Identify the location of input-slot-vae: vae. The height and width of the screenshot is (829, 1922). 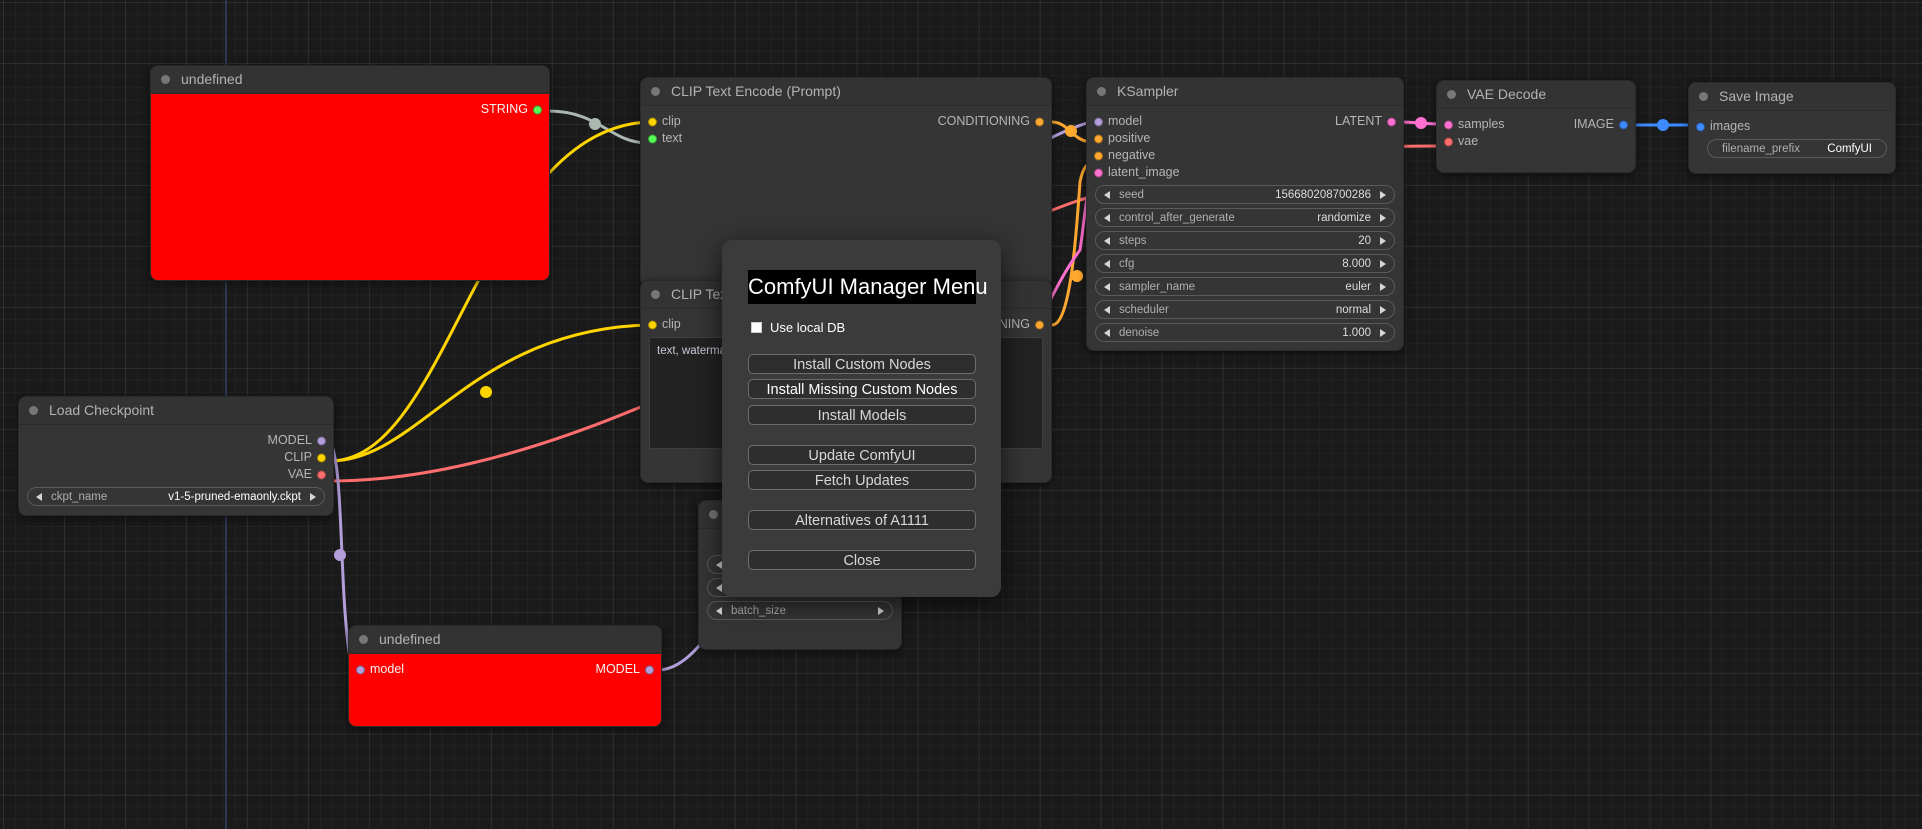
(1536, 141).